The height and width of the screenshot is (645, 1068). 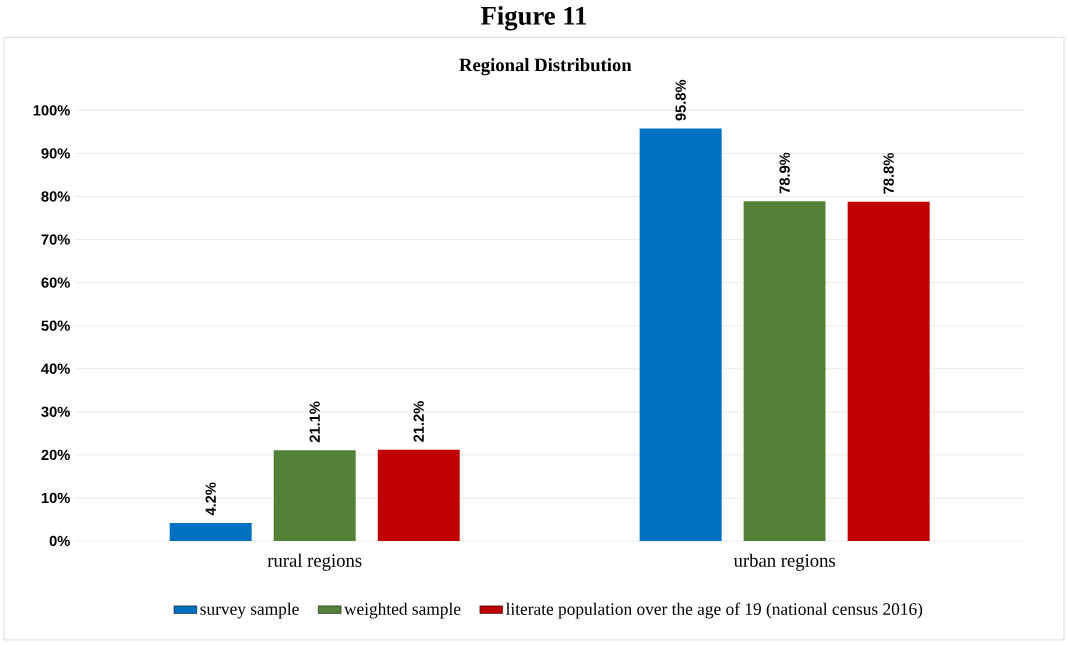 I want to click on y-tick-label: 30%, so click(x=55, y=411).